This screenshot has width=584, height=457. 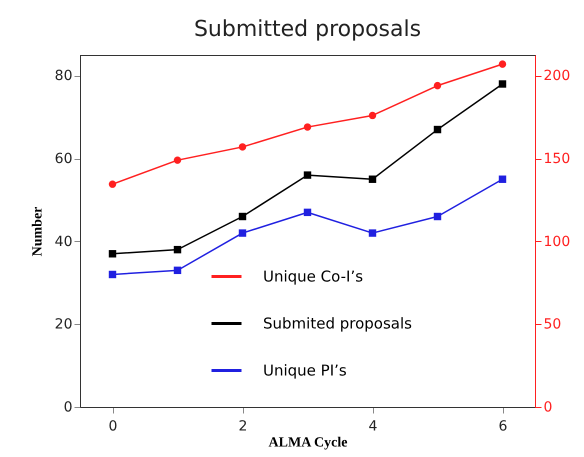 What do you see at coordinates (63, 242) in the screenshot?
I see `y-tick-label: 40` at bounding box center [63, 242].